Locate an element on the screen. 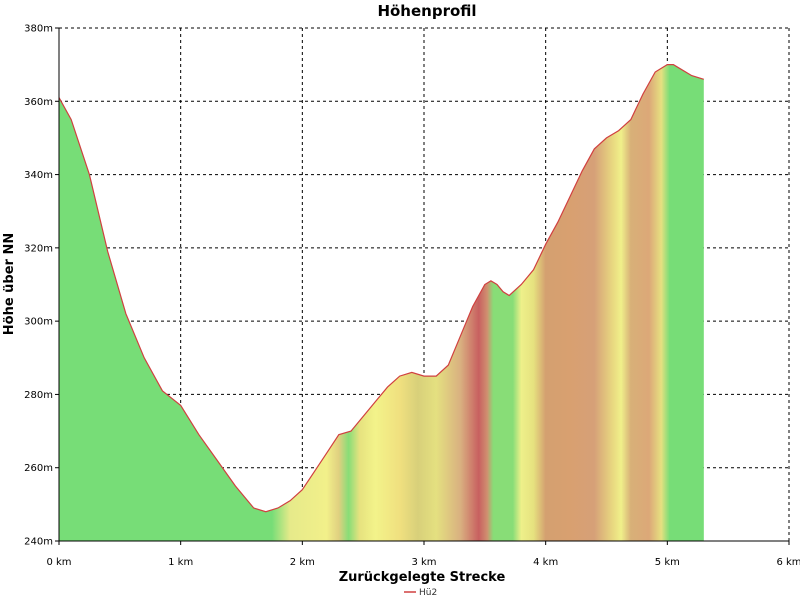 The width and height of the screenshot is (800, 600). y-axis-ticks: 240m 260m 280m 300m 320m 340m 360m 380m is located at coordinates (41, 286).